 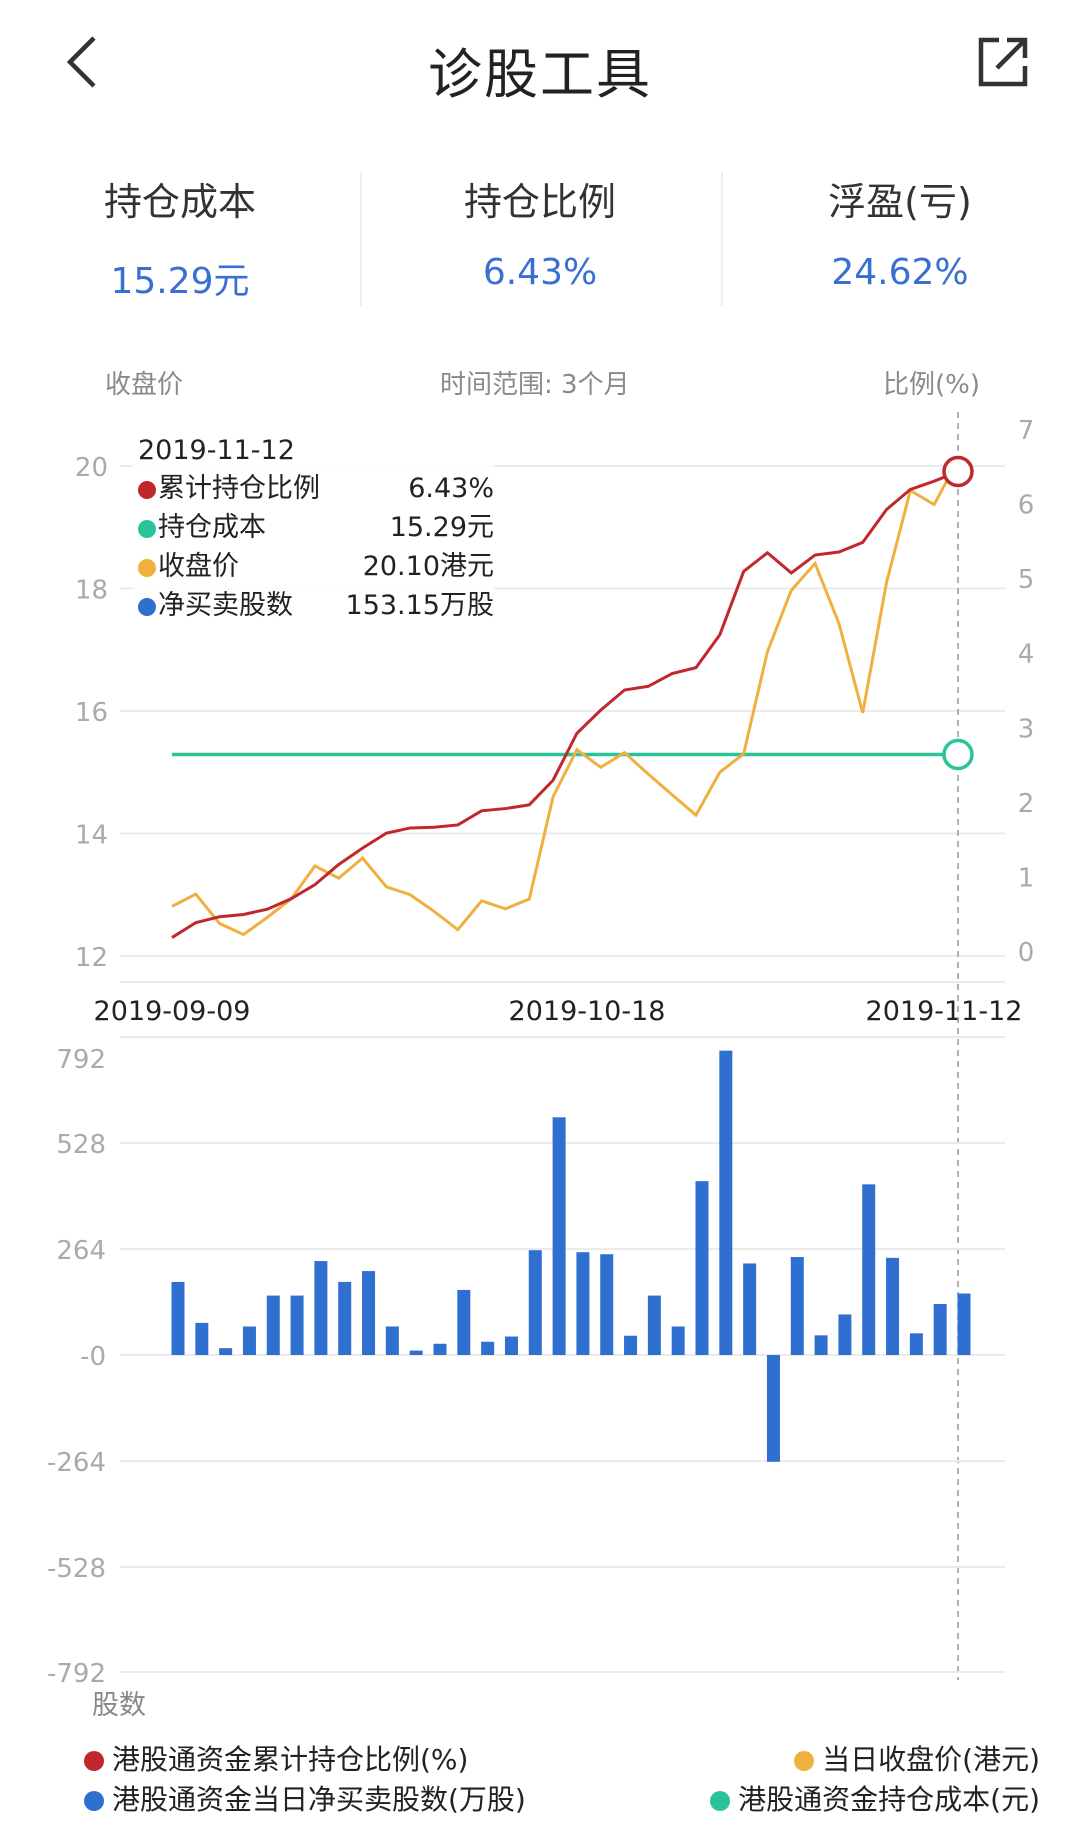 I want to click on tooltip-label: 持仓成本, so click(x=212, y=527).